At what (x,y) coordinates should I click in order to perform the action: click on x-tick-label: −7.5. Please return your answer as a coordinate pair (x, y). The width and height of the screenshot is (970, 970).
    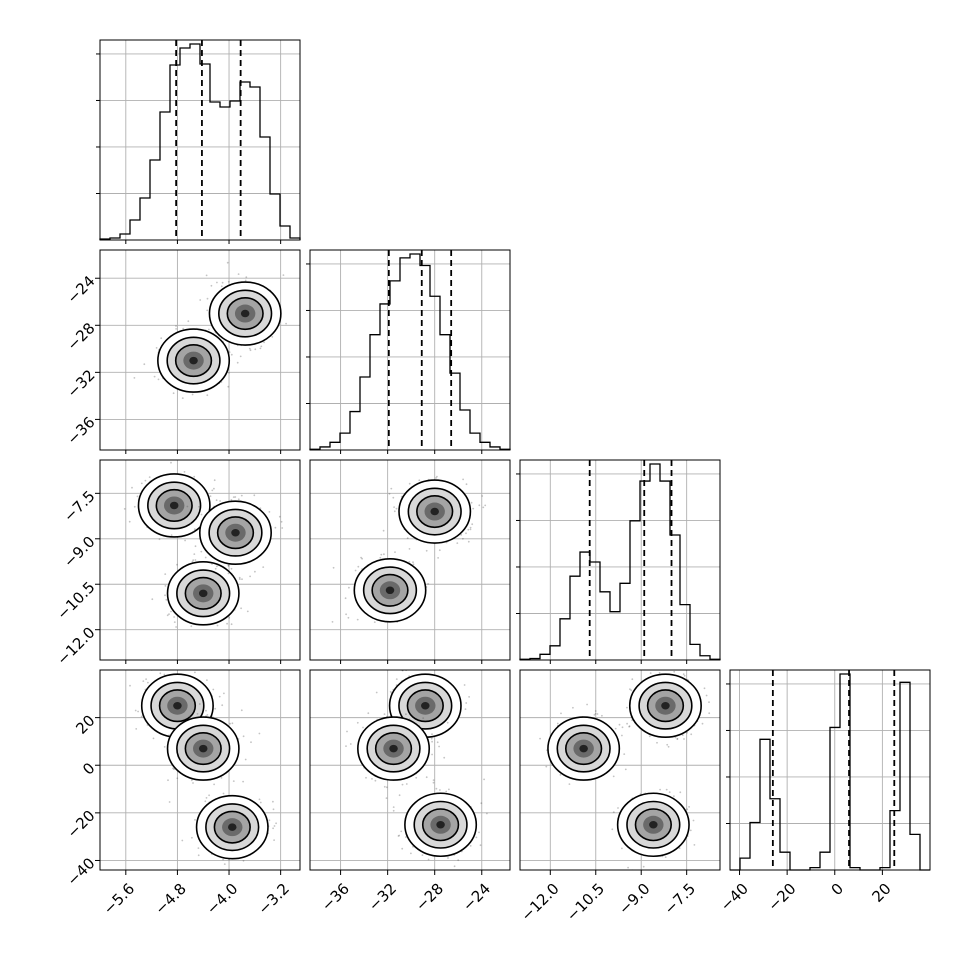
    Looking at the image, I should click on (680, 899).